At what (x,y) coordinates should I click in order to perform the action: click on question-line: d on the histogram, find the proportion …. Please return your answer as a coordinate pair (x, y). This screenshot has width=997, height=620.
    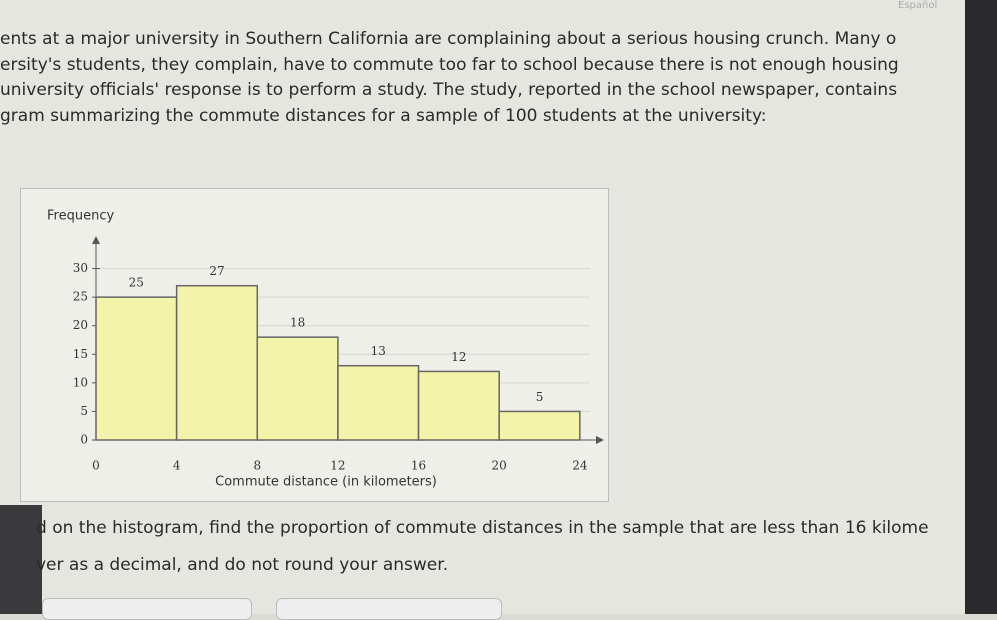
    Looking at the image, I should click on (482, 528).